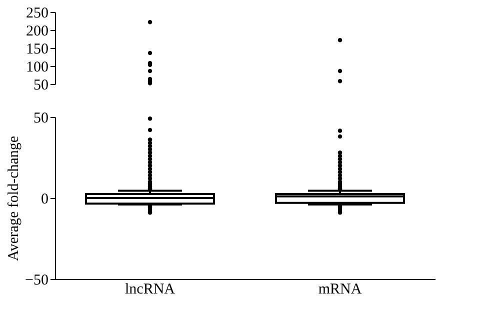 This screenshot has height=331, width=500. Describe the element at coordinates (36, 280) in the screenshot. I see `y-tick-label: −50` at that location.